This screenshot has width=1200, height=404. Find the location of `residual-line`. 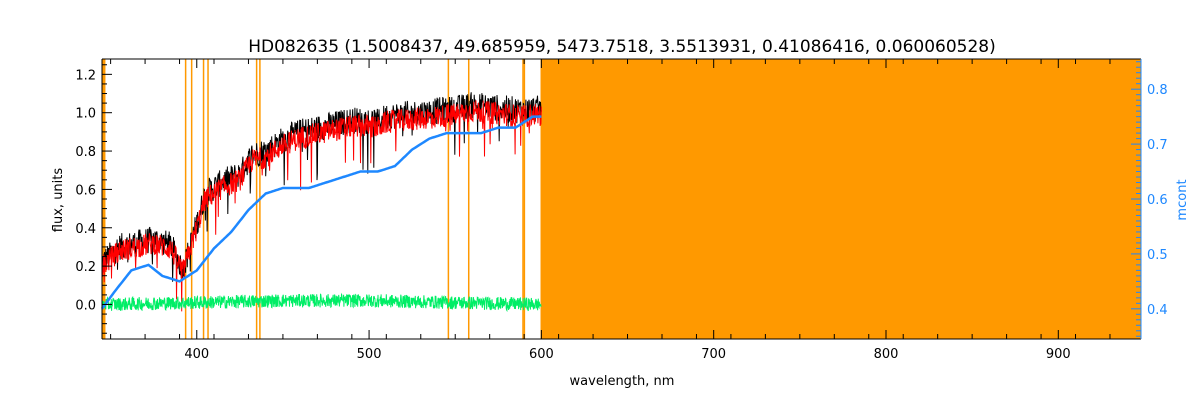

residual-line is located at coordinates (321, 302).